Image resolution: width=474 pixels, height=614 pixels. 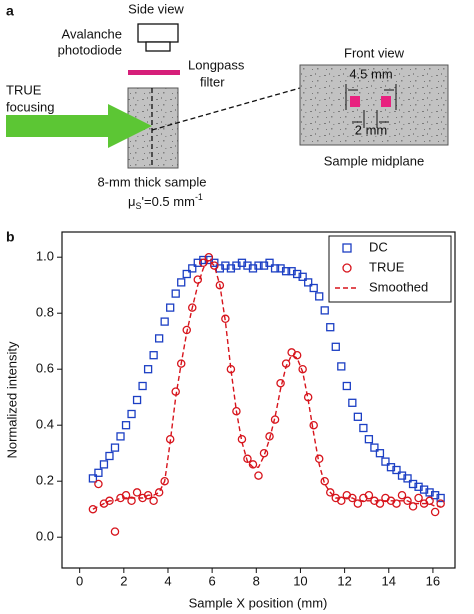 I want to click on y-tick-label: 0.0, so click(x=45, y=536).